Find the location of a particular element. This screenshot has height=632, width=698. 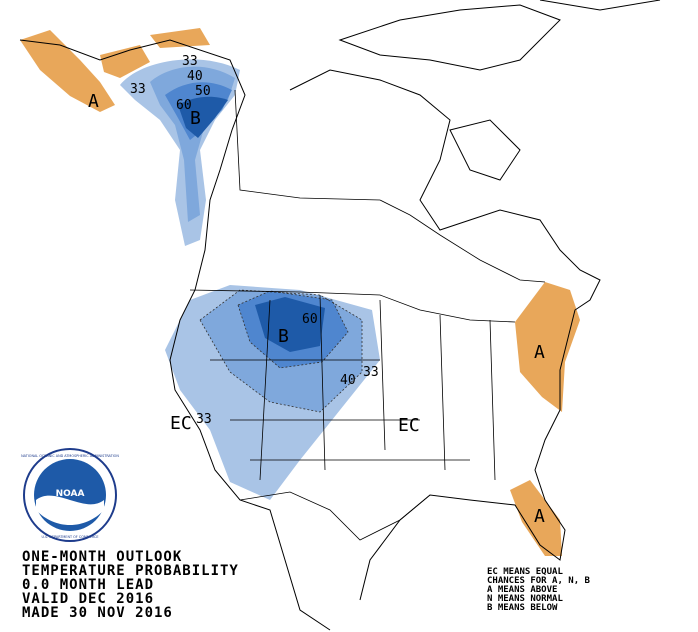

title-line: 0.0 MONTH LEAD is located at coordinates (88, 585).